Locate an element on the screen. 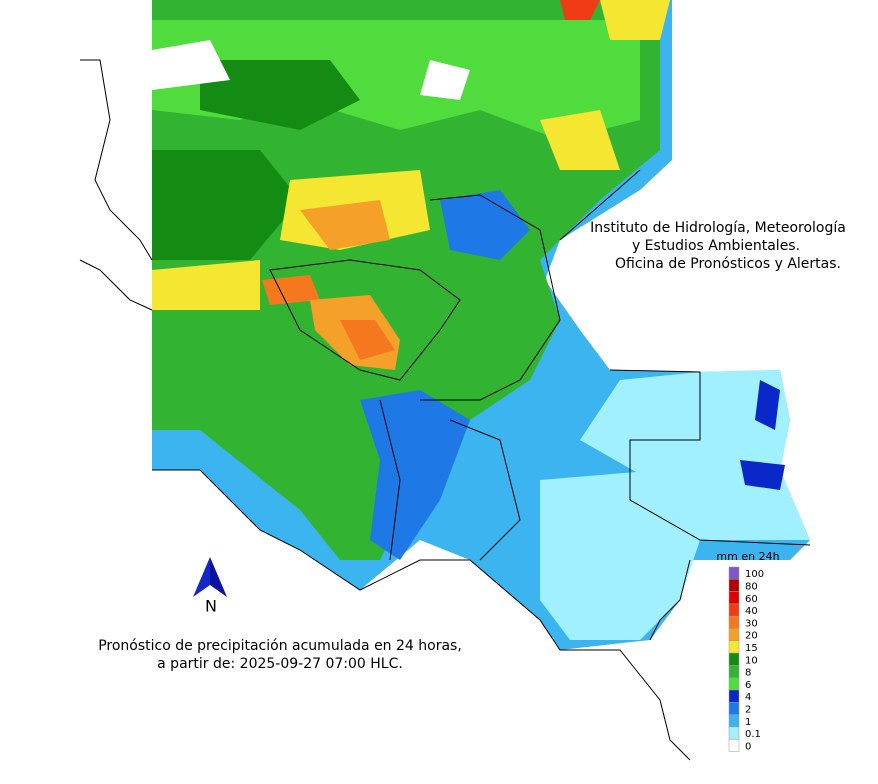 The width and height of the screenshot is (878, 784). legend-label: 15 is located at coordinates (751, 648).